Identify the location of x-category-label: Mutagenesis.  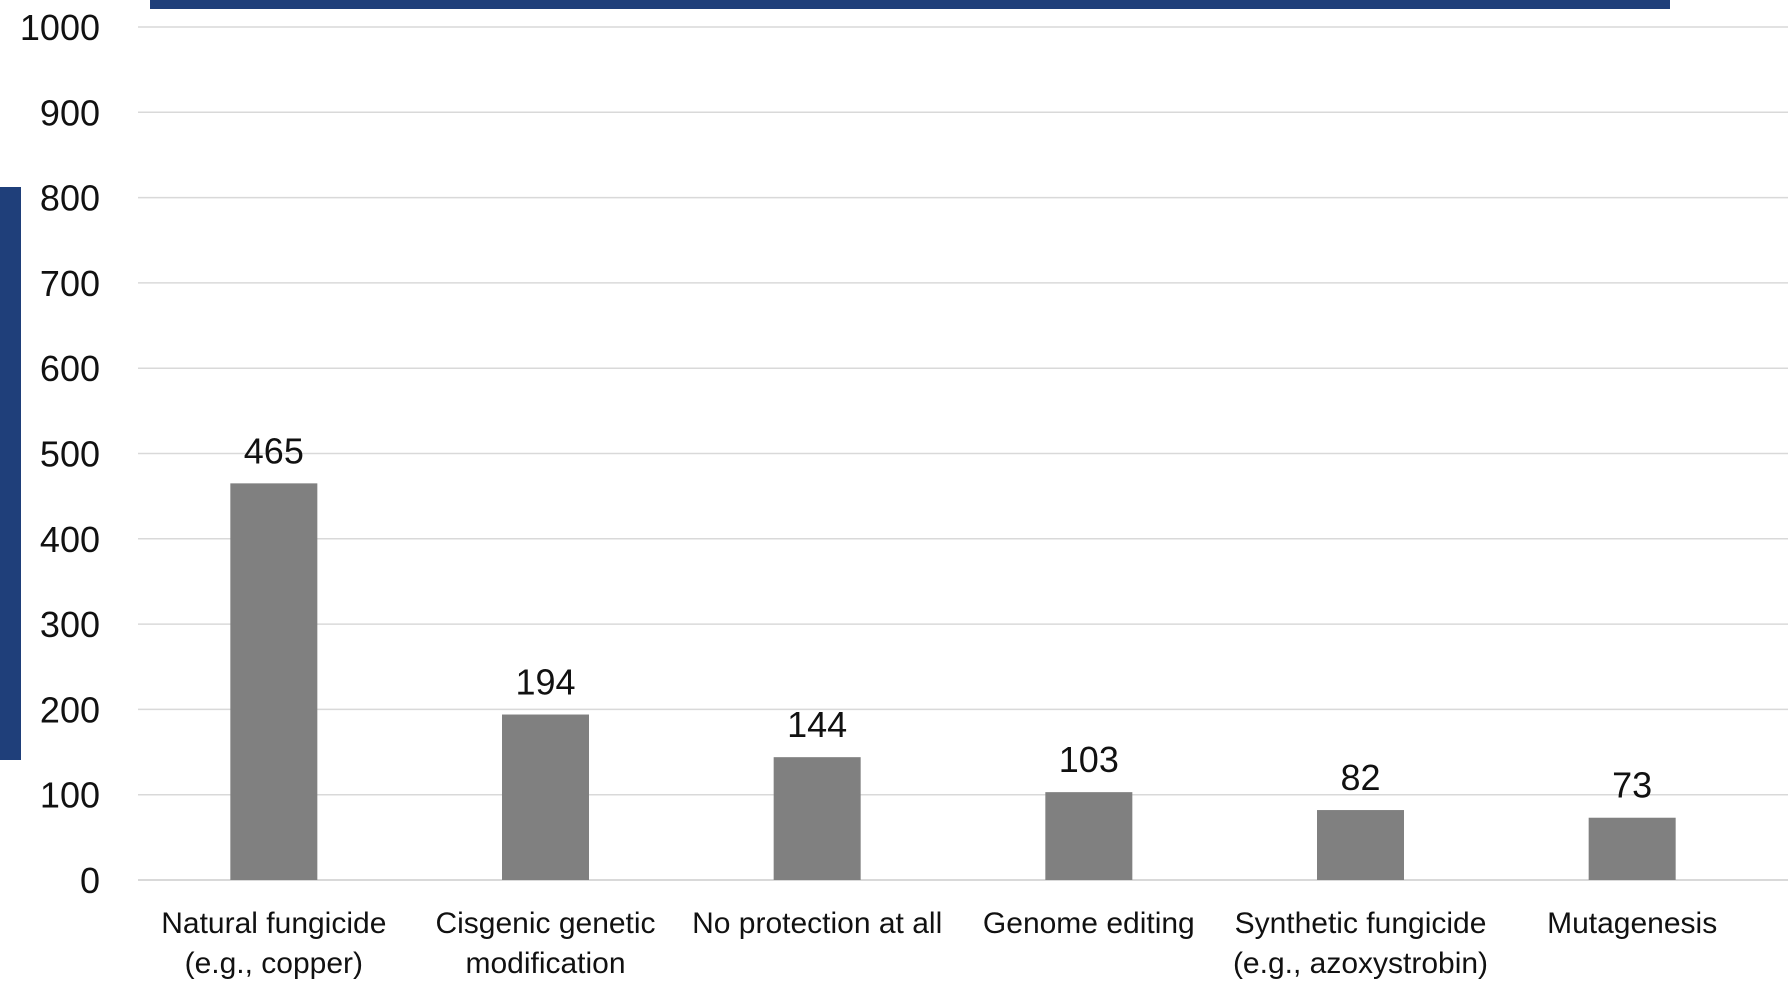
(1632, 923).